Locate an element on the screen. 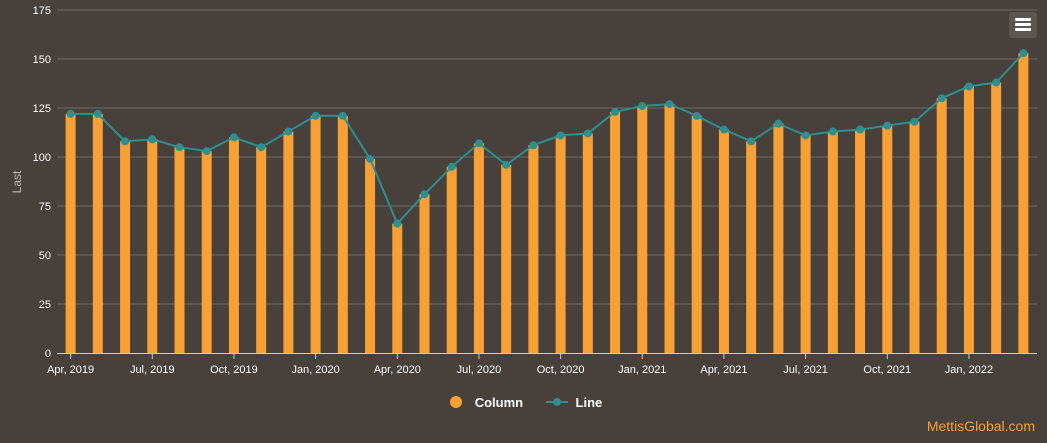  y-axis-label: Last is located at coordinates (17, 181).